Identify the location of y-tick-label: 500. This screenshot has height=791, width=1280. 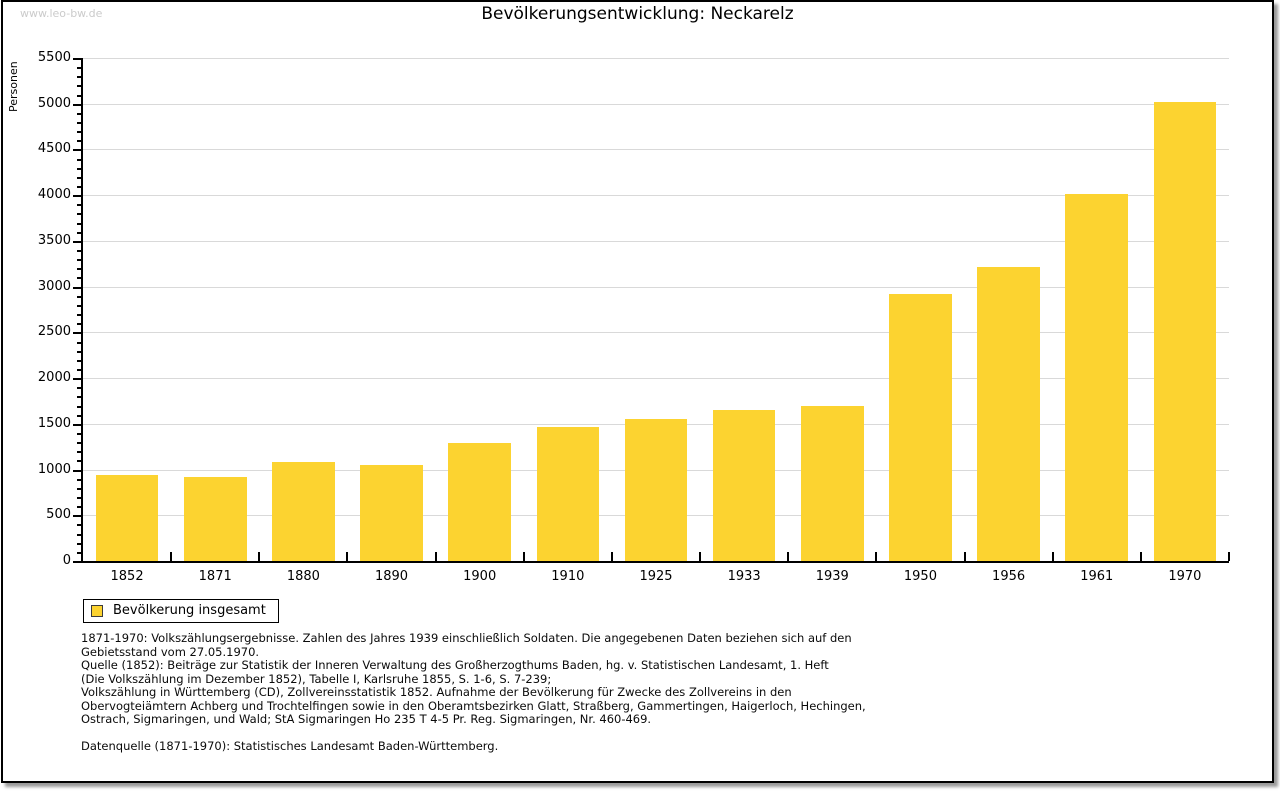
(58, 515).